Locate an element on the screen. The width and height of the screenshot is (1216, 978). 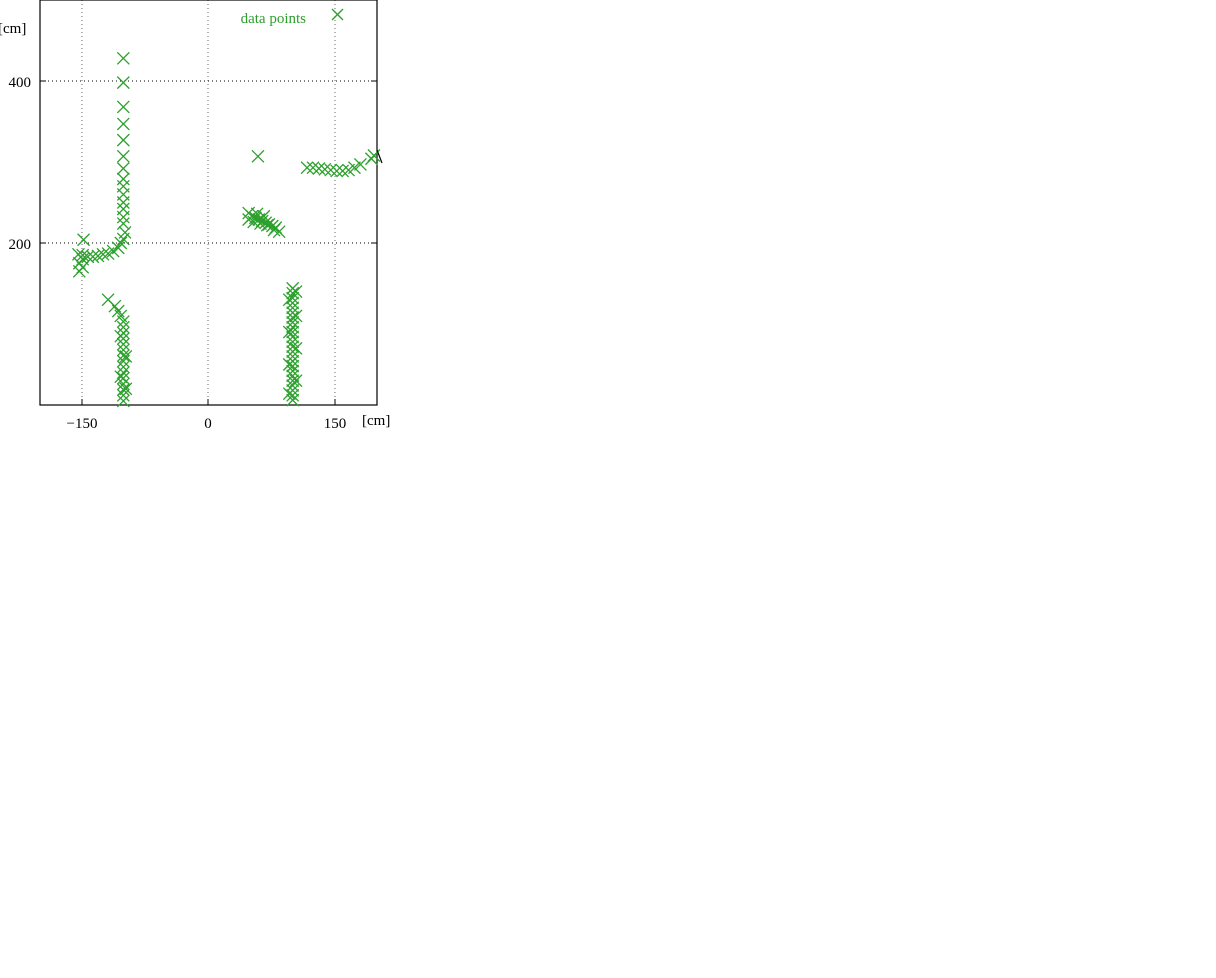
grid-lines is located at coordinates (208, 202).